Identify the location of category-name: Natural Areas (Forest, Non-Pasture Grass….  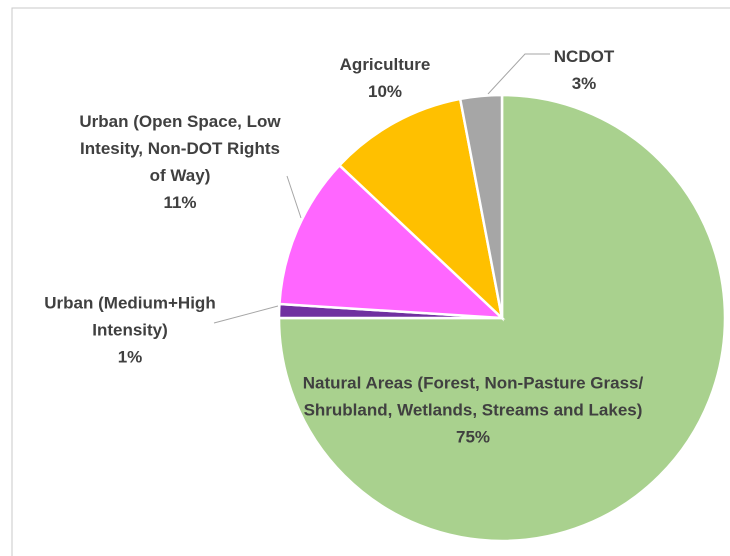
(473, 396).